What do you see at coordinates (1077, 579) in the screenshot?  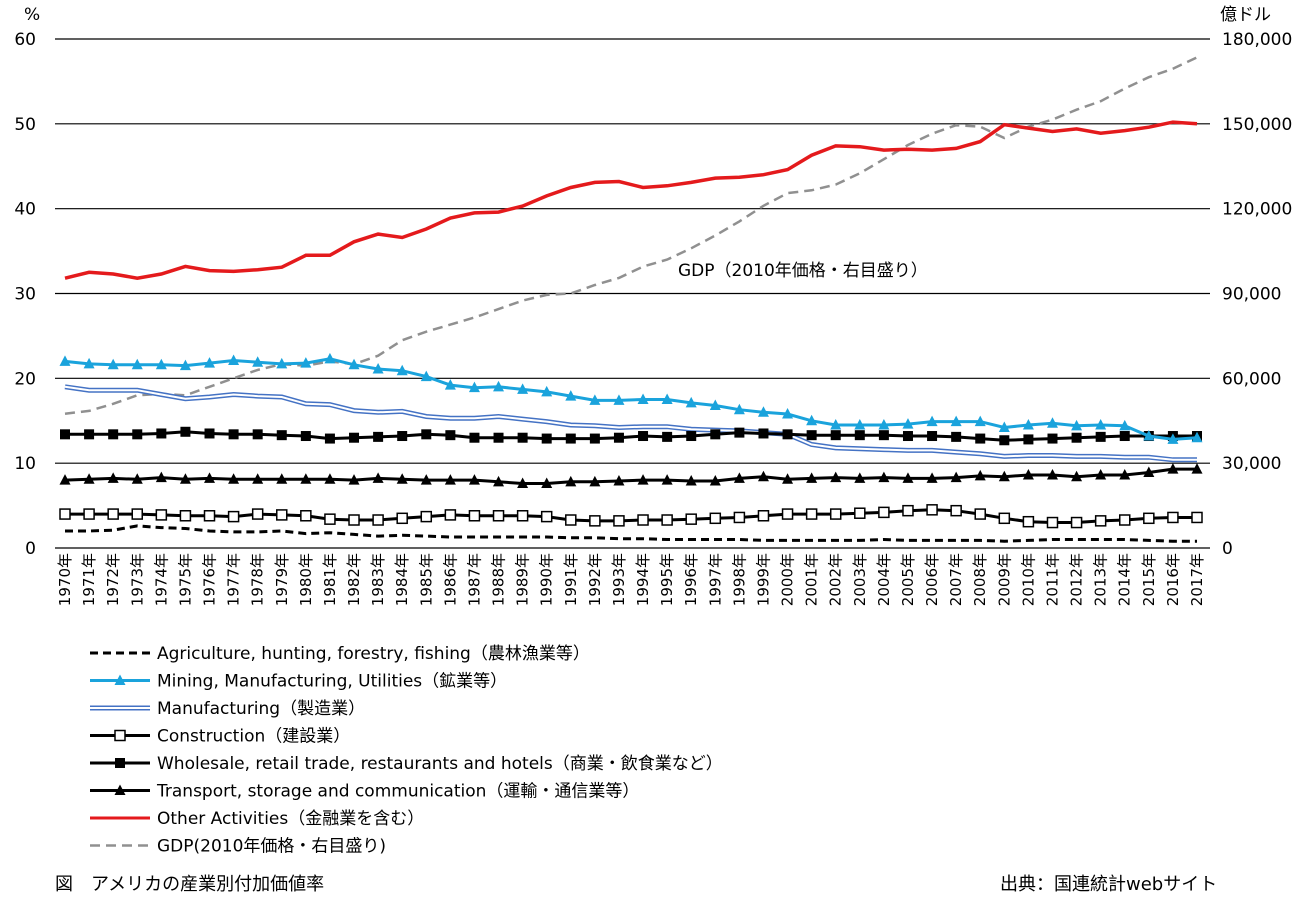 I see `x-tick-label: 2012年` at bounding box center [1077, 579].